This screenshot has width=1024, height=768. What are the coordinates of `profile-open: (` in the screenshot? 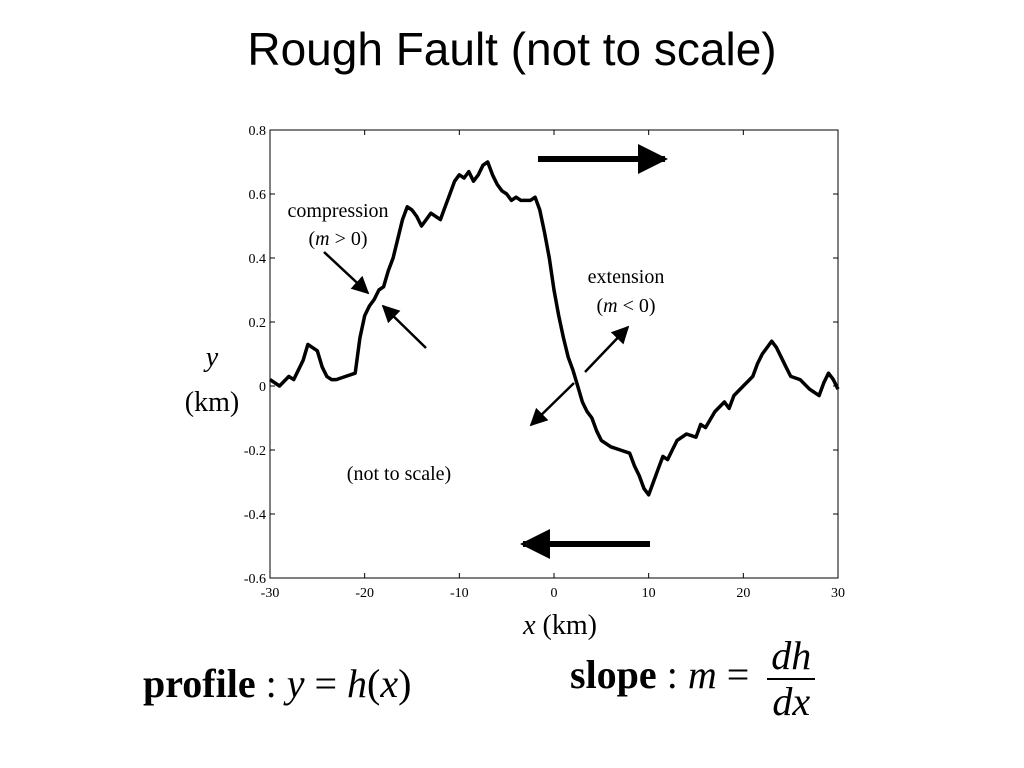 It's located at (374, 683).